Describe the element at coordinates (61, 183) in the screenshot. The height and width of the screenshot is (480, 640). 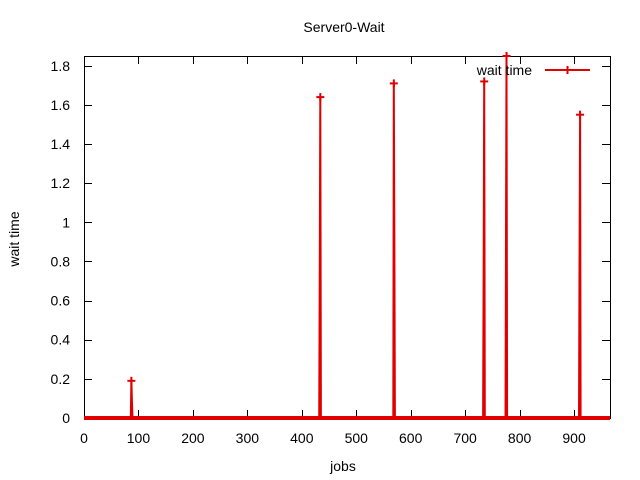
I see `y-tick-label: 1.2` at that location.